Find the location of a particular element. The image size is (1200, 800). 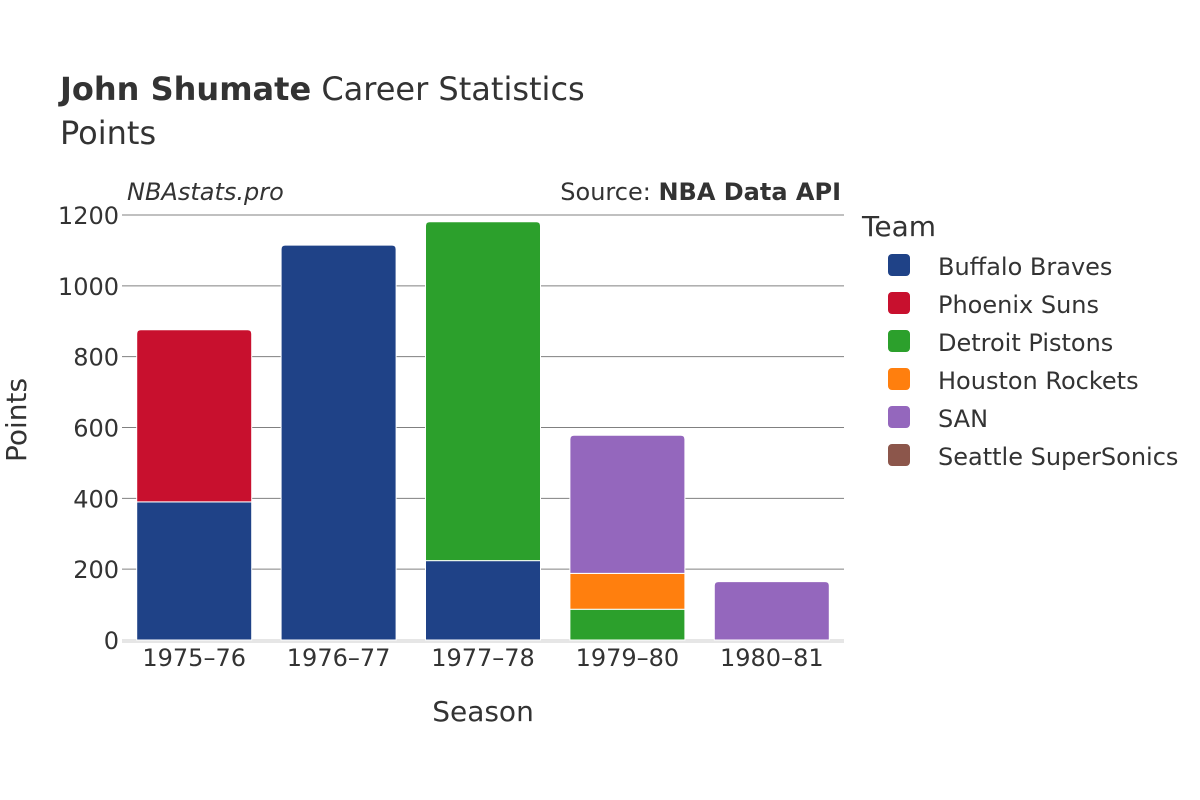

y-axis-title: Points is located at coordinates (16, 420).